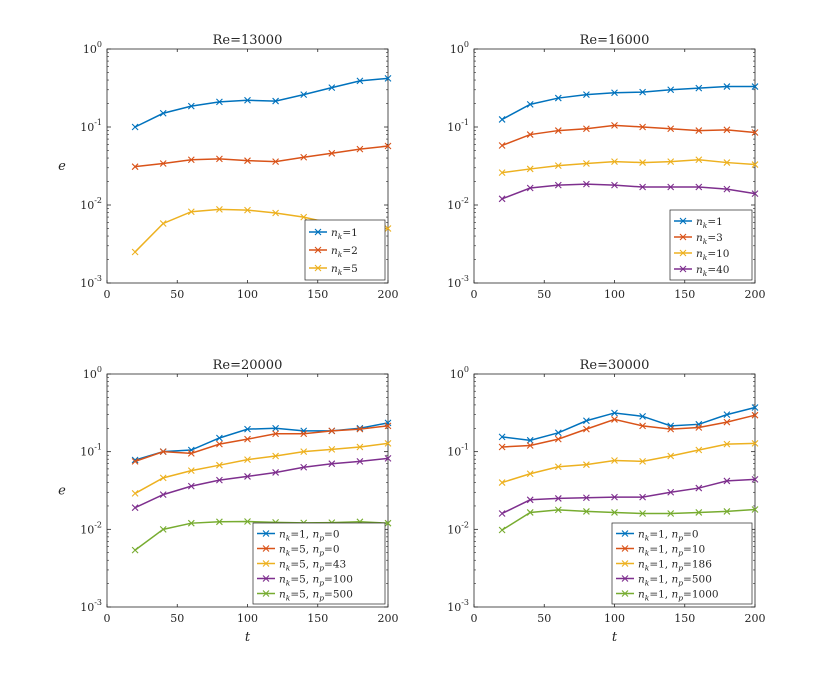  I want to click on chart-title: Re=16000, so click(615, 40).